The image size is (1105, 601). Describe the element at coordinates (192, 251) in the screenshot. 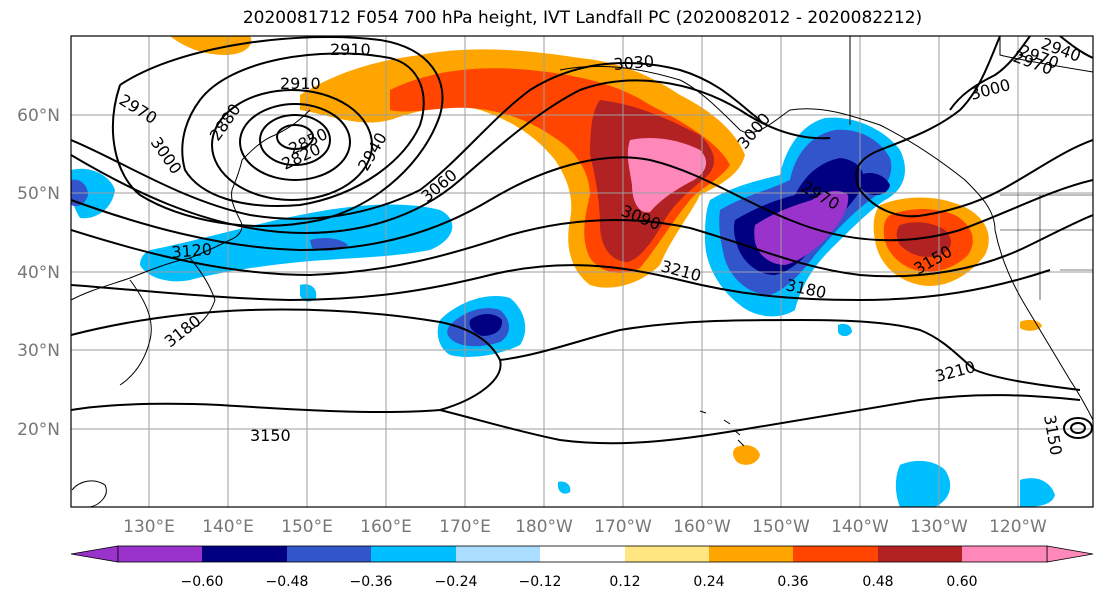

I see `contour-label: 3120` at that location.